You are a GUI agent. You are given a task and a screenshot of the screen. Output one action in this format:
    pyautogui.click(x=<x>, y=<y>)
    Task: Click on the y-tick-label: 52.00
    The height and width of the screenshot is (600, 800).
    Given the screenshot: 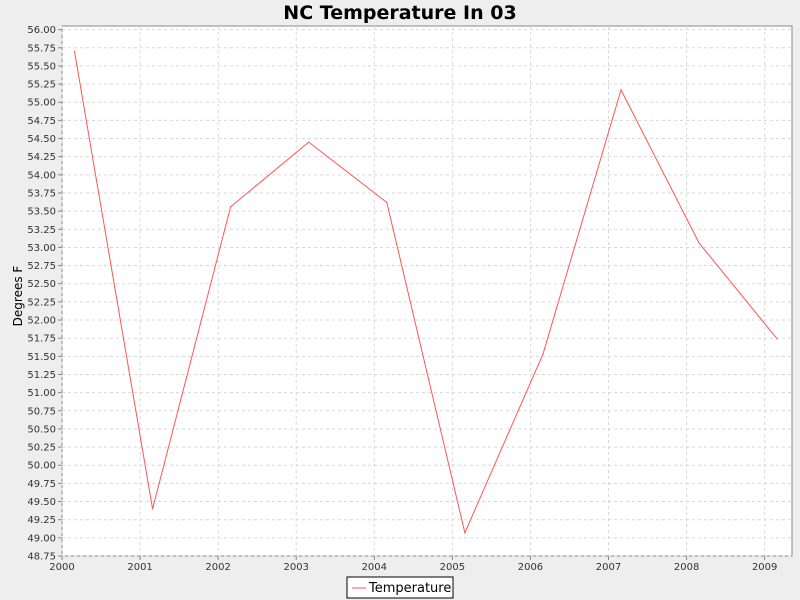 What is the action you would take?
    pyautogui.click(x=41, y=321)
    